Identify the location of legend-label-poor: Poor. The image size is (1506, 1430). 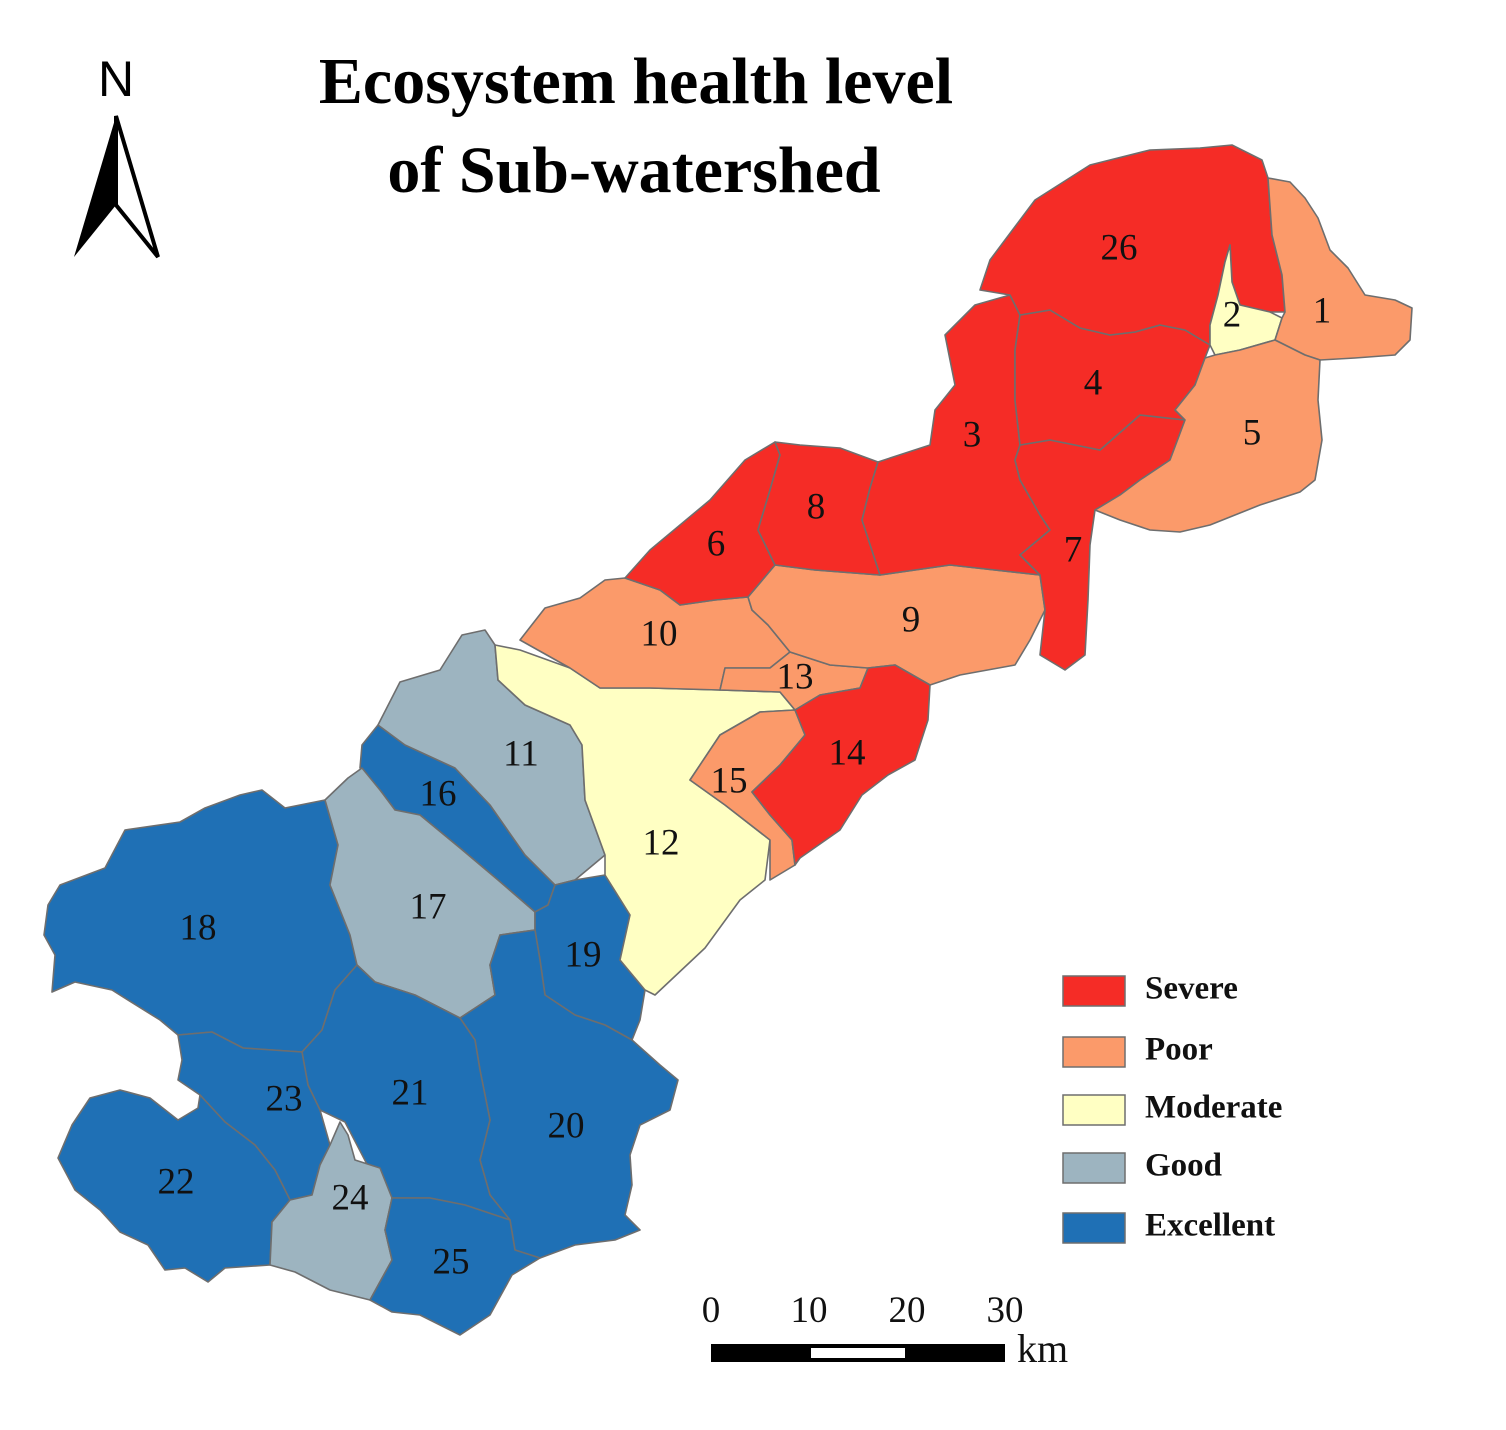
(1179, 1050).